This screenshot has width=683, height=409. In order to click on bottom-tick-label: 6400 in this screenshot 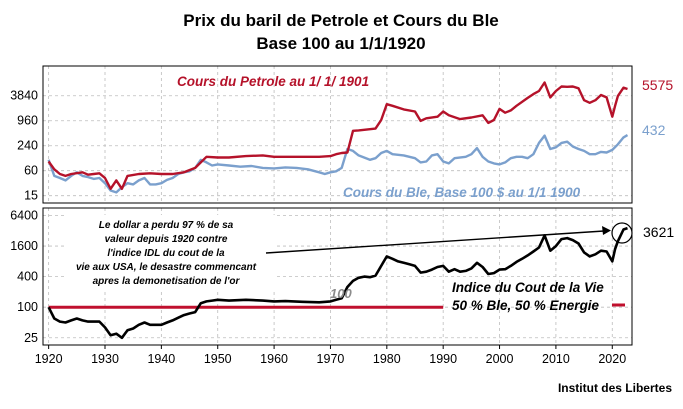, I will do `click(24, 216)`.